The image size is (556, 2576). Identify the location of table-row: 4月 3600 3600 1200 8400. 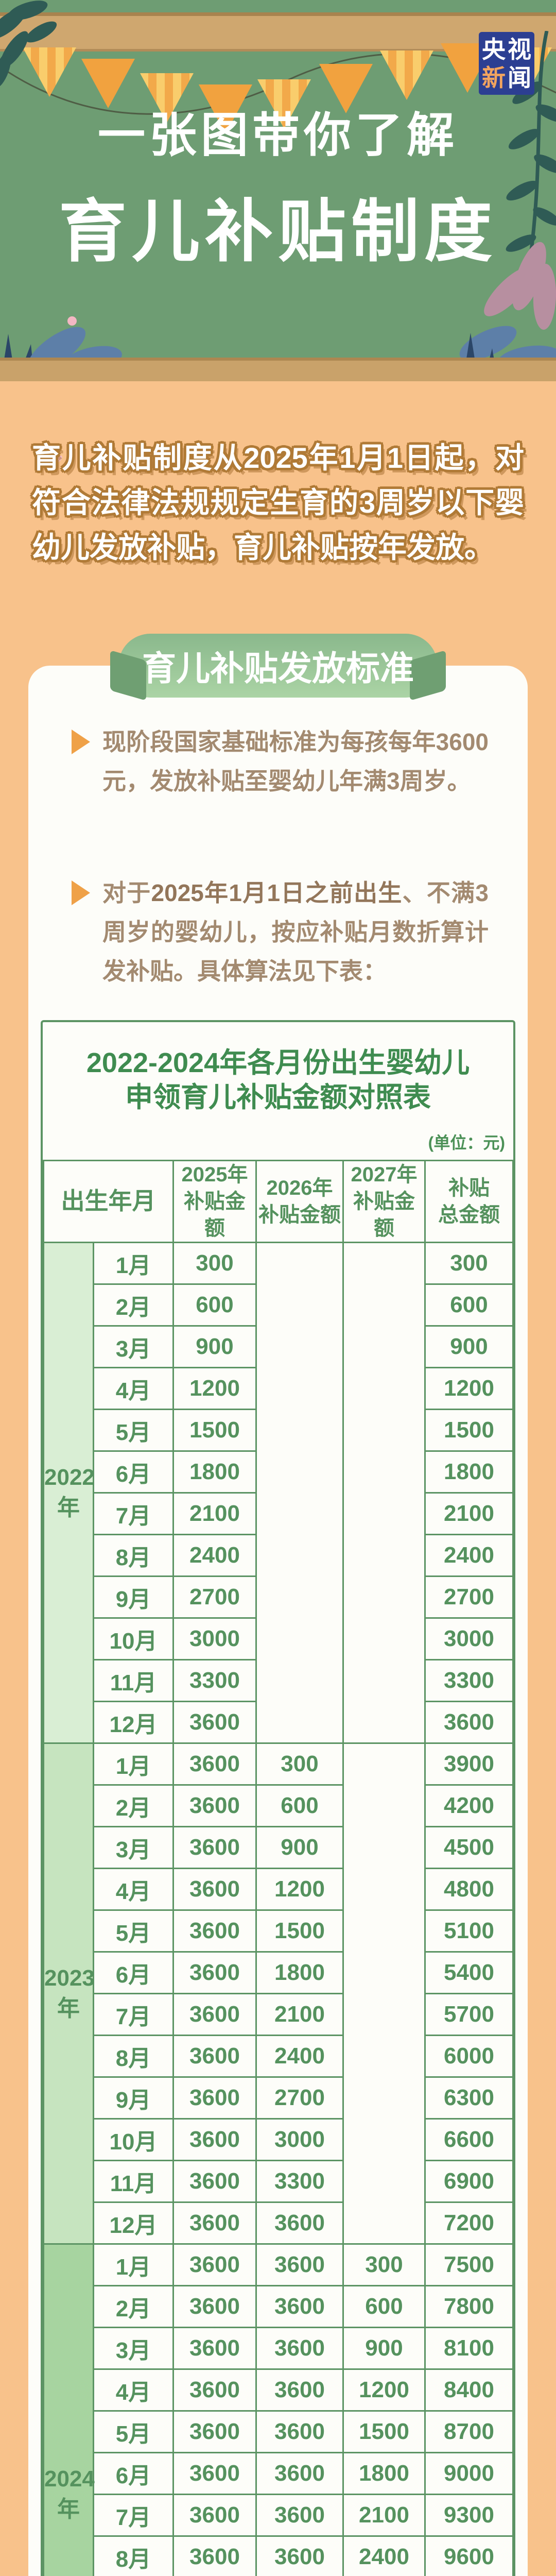
(279, 2390).